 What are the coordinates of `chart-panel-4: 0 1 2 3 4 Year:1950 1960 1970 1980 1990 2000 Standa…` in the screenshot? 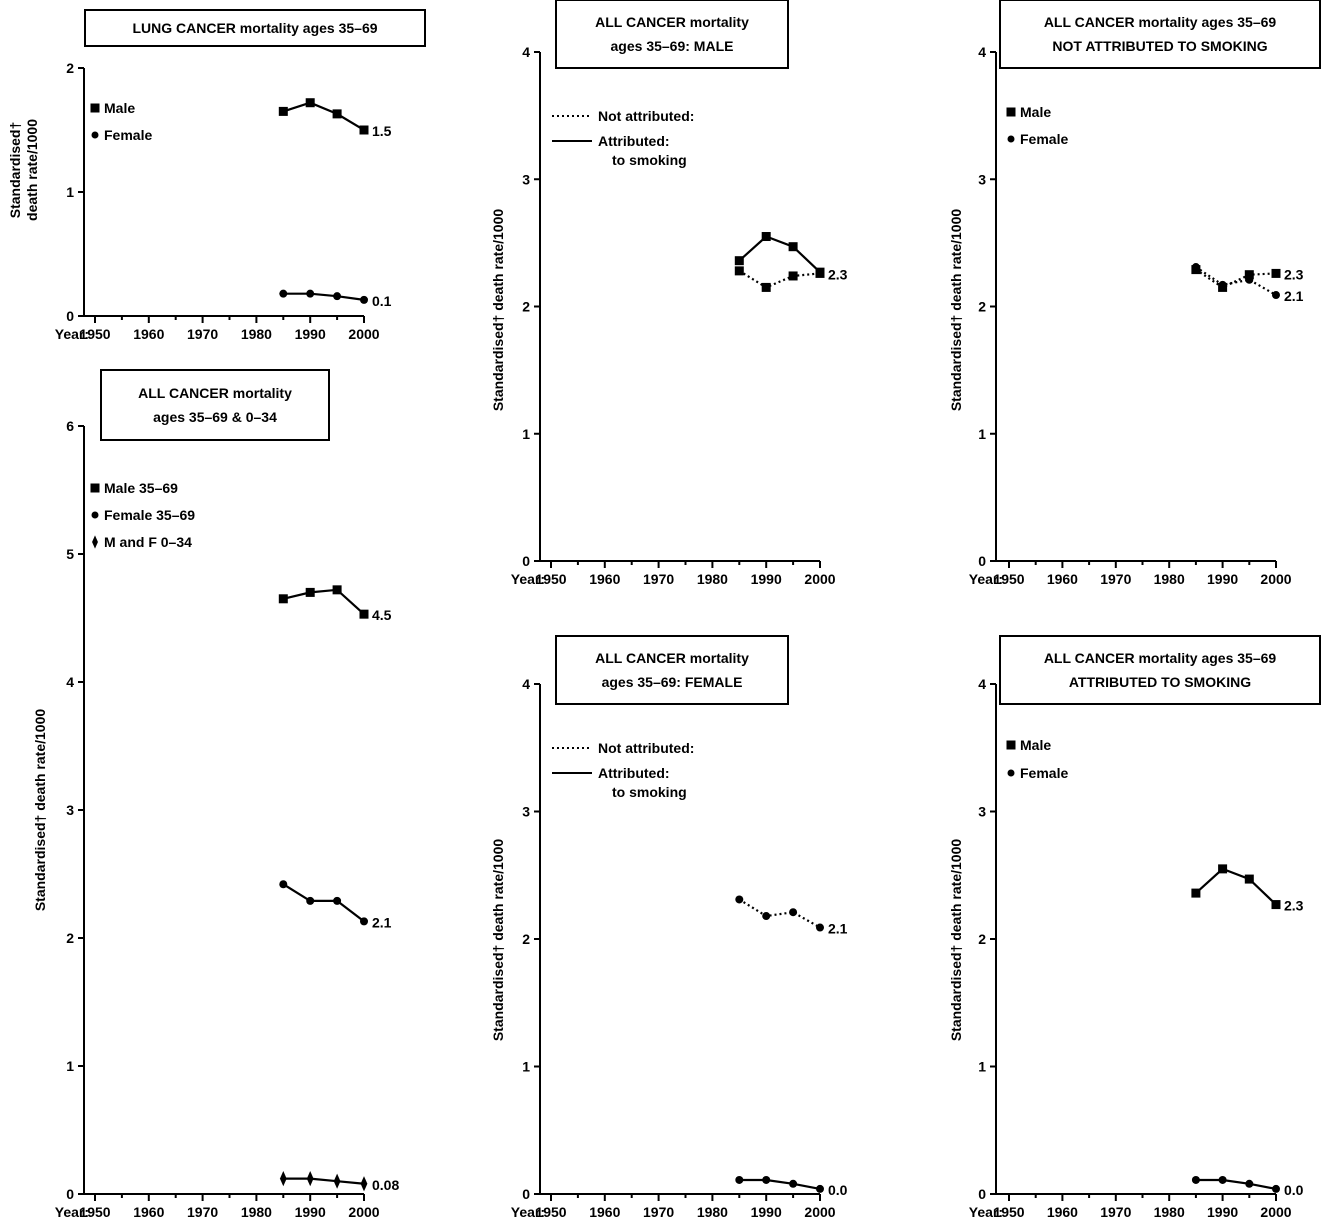 It's located at (669, 927).